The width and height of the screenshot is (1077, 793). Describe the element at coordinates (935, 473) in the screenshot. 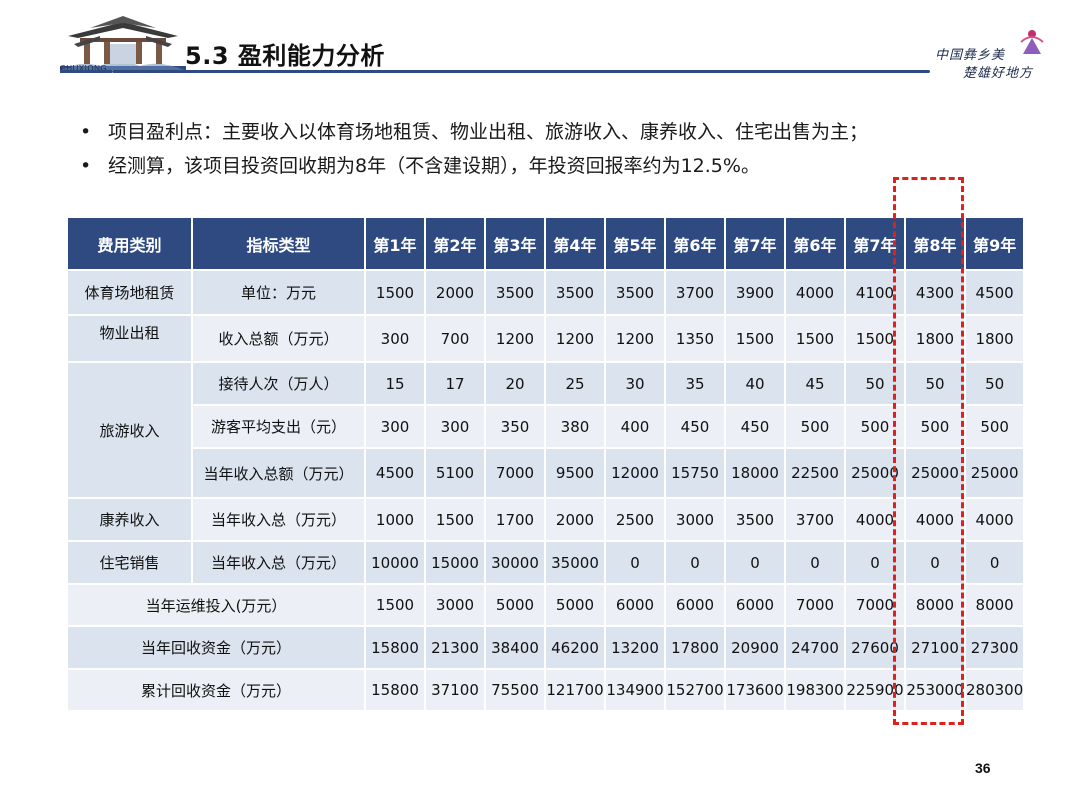

I see `value-cell: 25000` at that location.